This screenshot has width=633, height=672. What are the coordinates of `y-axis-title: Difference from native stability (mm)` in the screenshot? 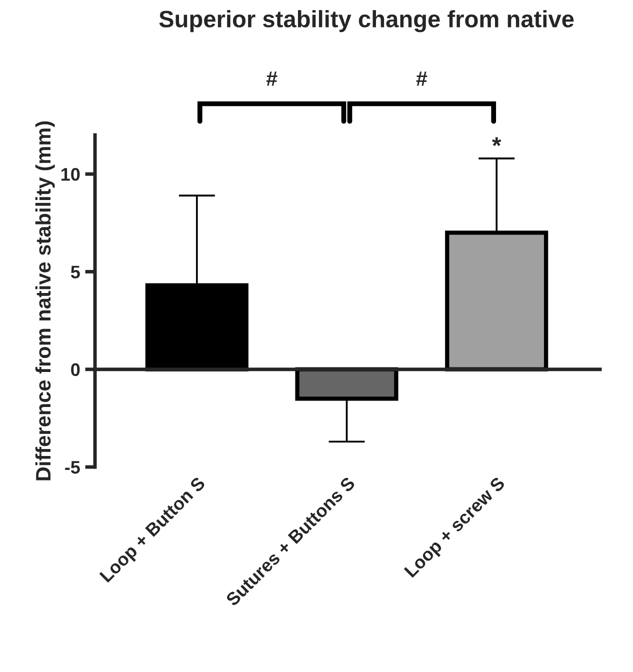 It's located at (45, 300).